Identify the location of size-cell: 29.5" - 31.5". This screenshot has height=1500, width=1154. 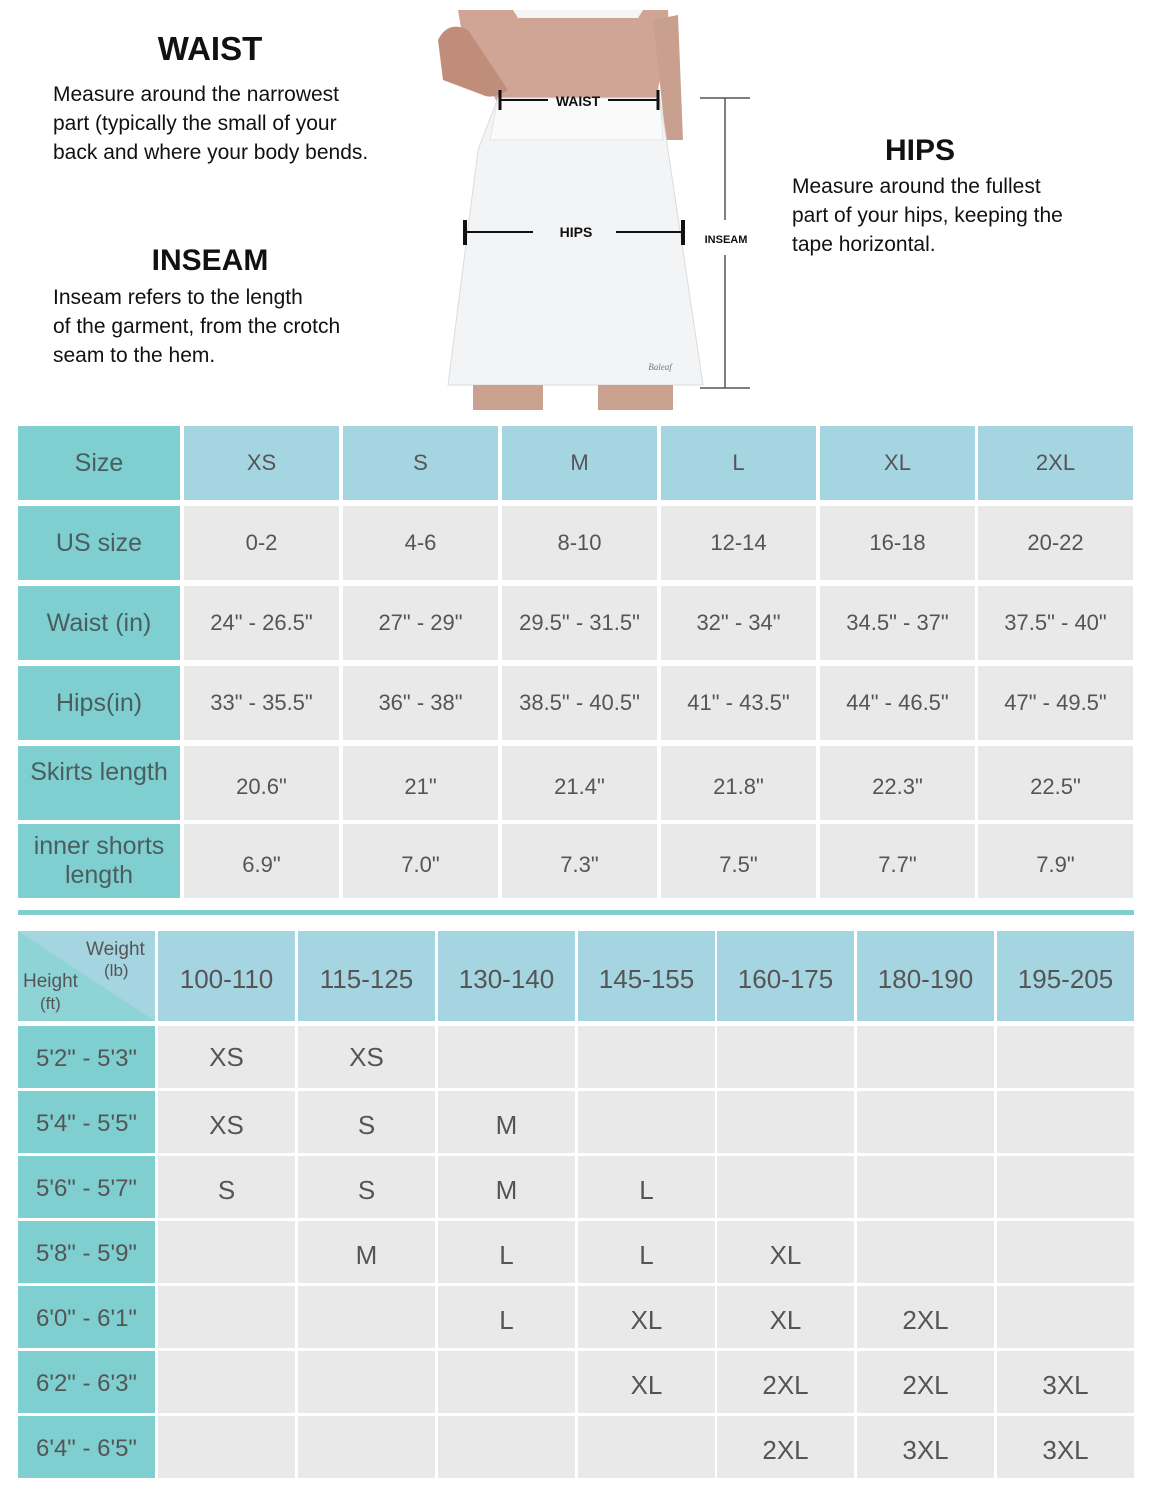
(579, 623).